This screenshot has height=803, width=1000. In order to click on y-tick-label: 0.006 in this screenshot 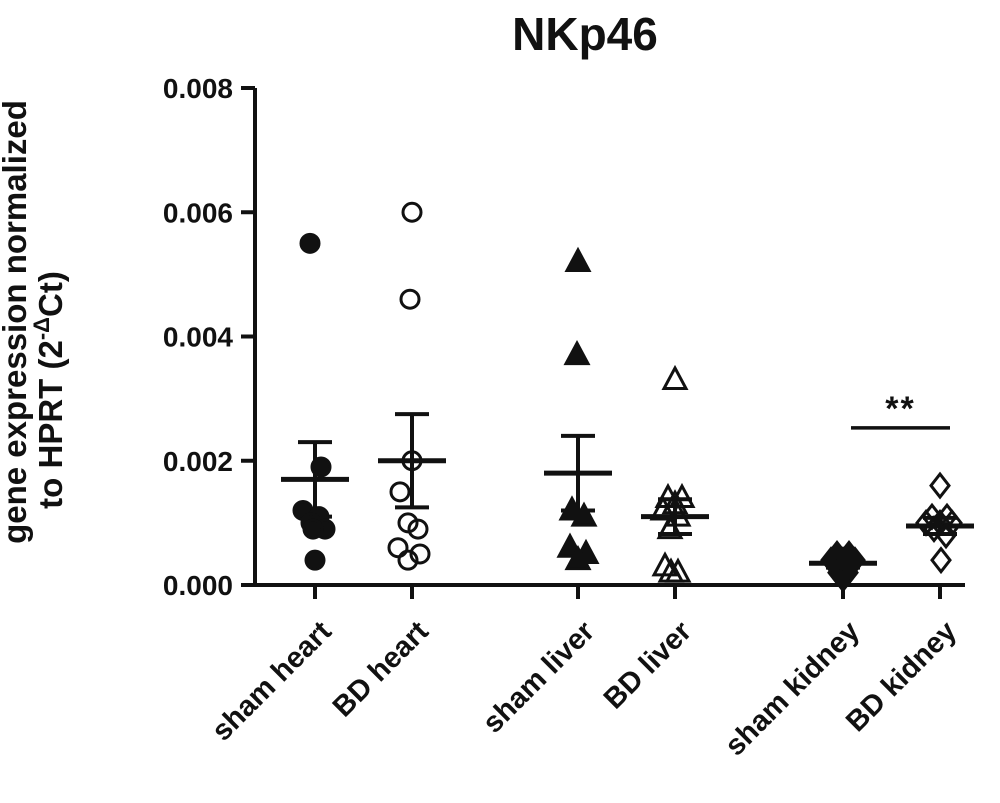, I will do `click(198, 212)`.